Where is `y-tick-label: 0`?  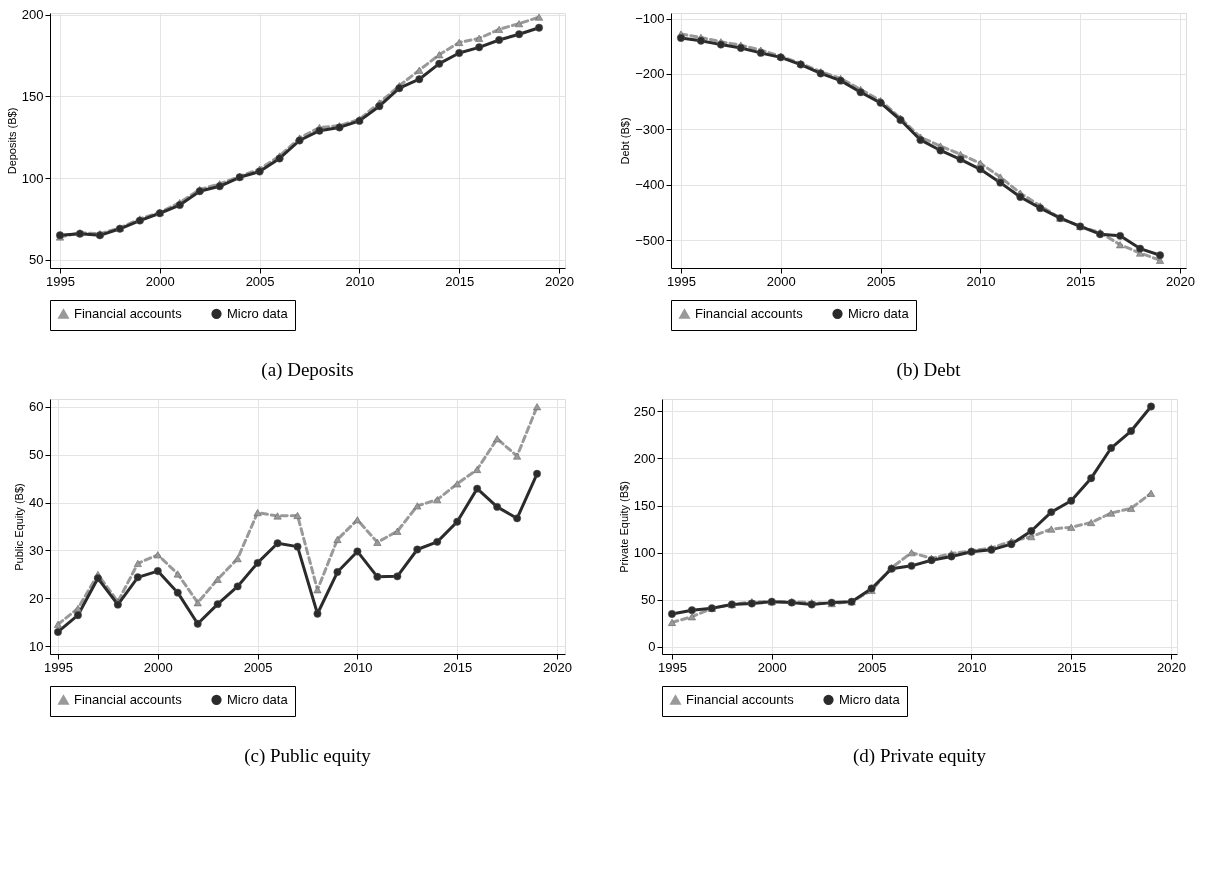 y-tick-label: 0 is located at coordinates (652, 647).